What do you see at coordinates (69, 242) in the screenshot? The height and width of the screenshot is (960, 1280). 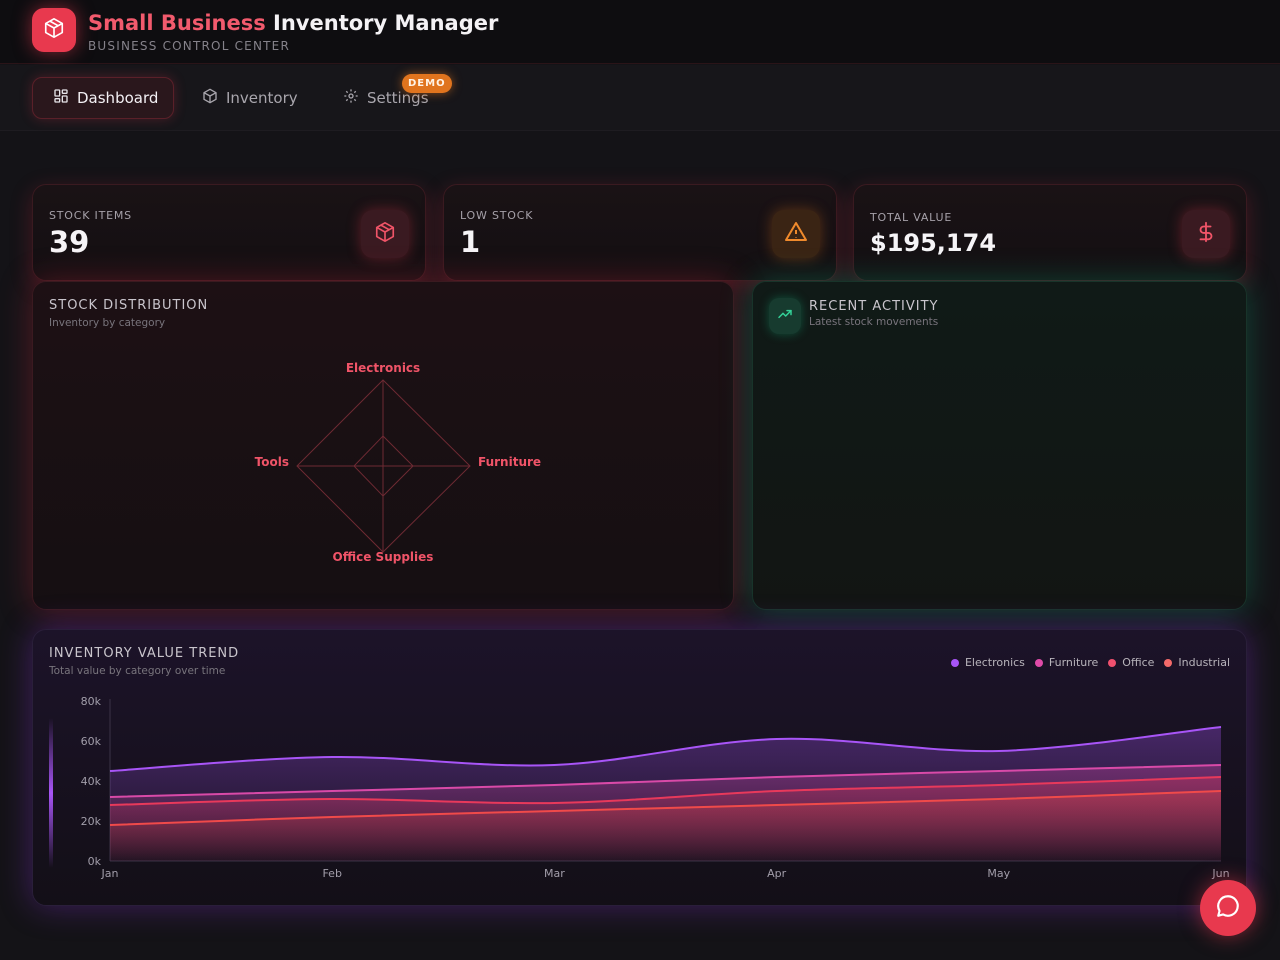 I see `stat-value: 39` at bounding box center [69, 242].